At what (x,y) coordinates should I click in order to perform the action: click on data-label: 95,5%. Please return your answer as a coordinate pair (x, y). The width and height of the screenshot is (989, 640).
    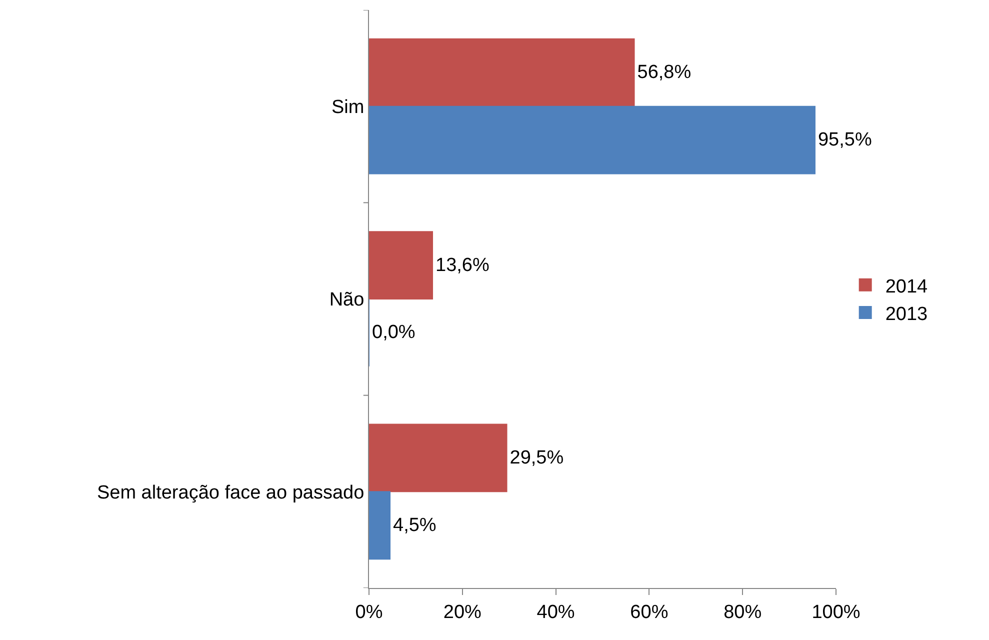
    Looking at the image, I should click on (845, 140).